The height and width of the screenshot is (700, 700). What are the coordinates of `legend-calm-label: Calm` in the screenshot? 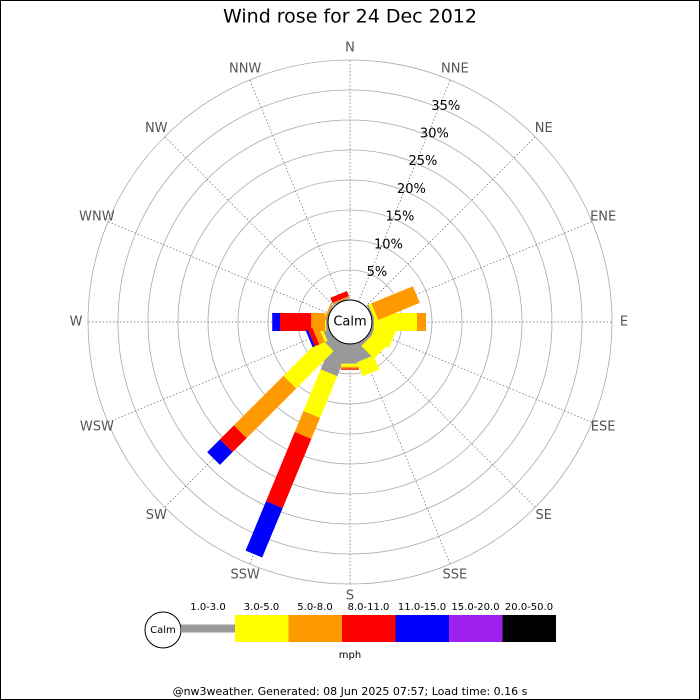 It's located at (163, 630).